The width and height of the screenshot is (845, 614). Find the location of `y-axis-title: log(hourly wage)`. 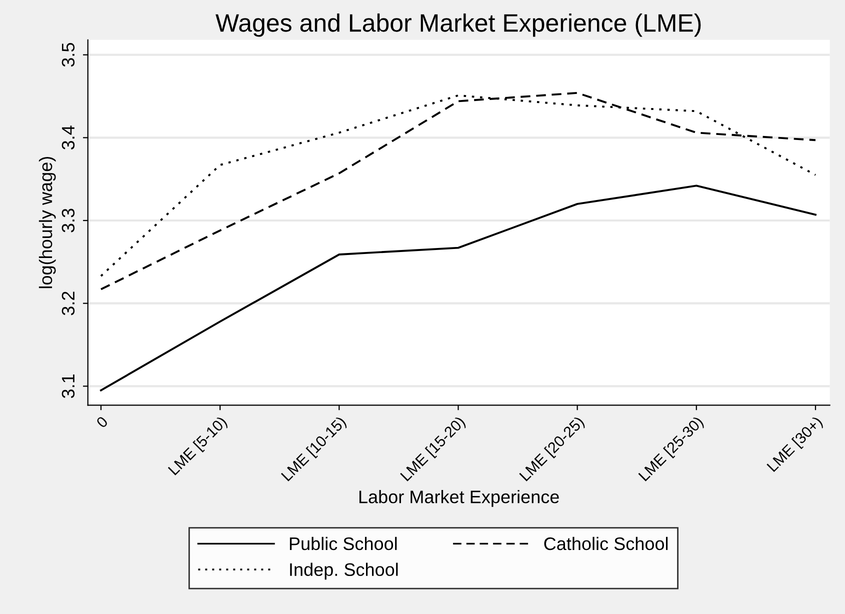

y-axis-title: log(hourly wage) is located at coordinates (47, 222).